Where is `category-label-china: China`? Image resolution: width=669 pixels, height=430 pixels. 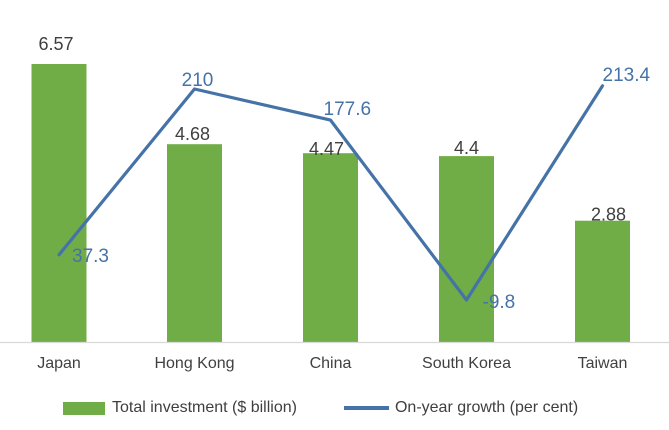
category-label-china: China is located at coordinates (331, 363).